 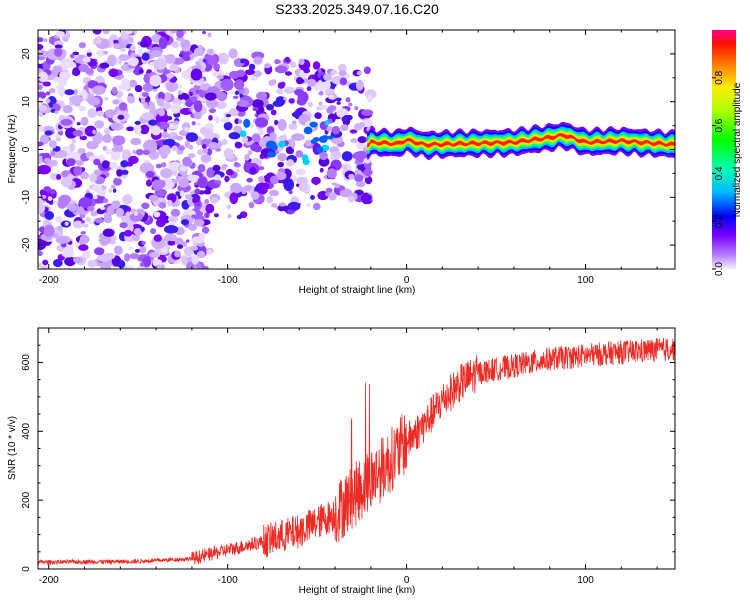 I want to click on y-tick-label: 0, so click(x=26, y=149).